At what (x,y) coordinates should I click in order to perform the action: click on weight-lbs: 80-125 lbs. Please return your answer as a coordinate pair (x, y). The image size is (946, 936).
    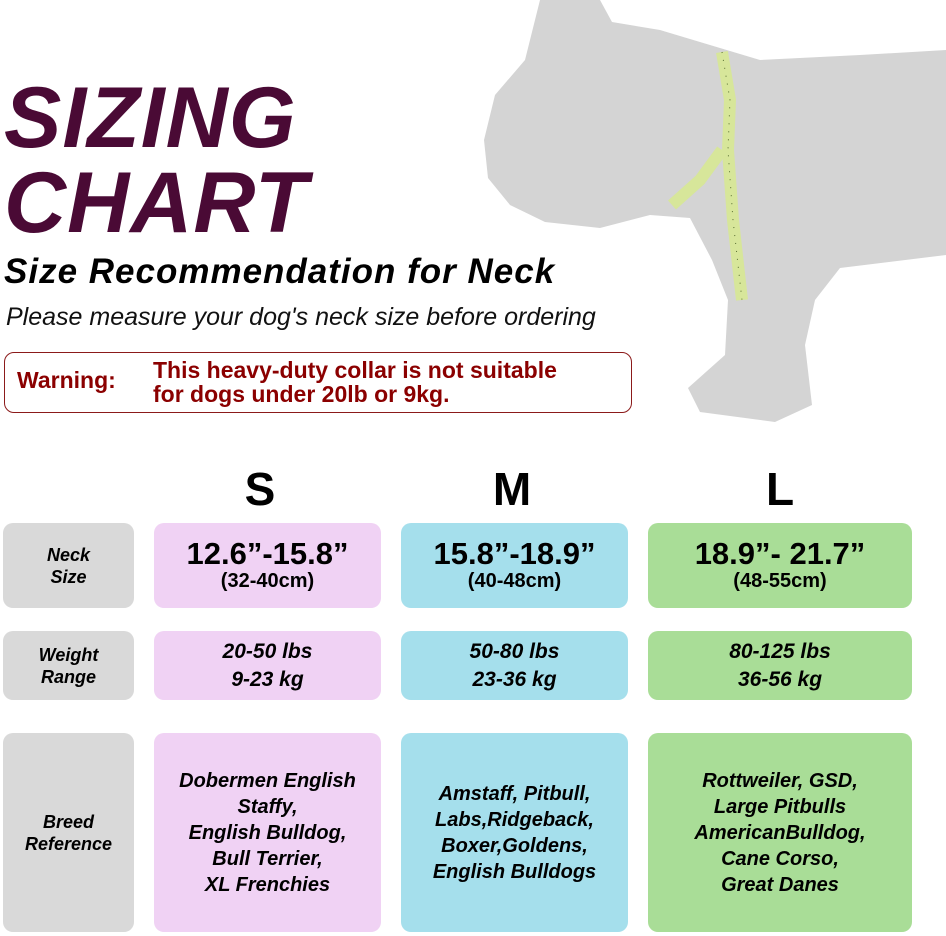
    Looking at the image, I should click on (780, 651).